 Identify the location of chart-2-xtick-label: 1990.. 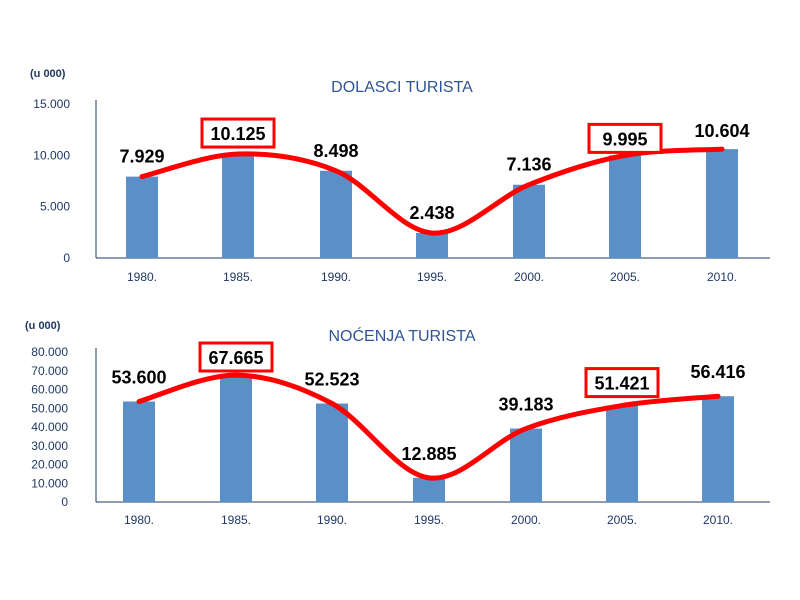
(332, 520).